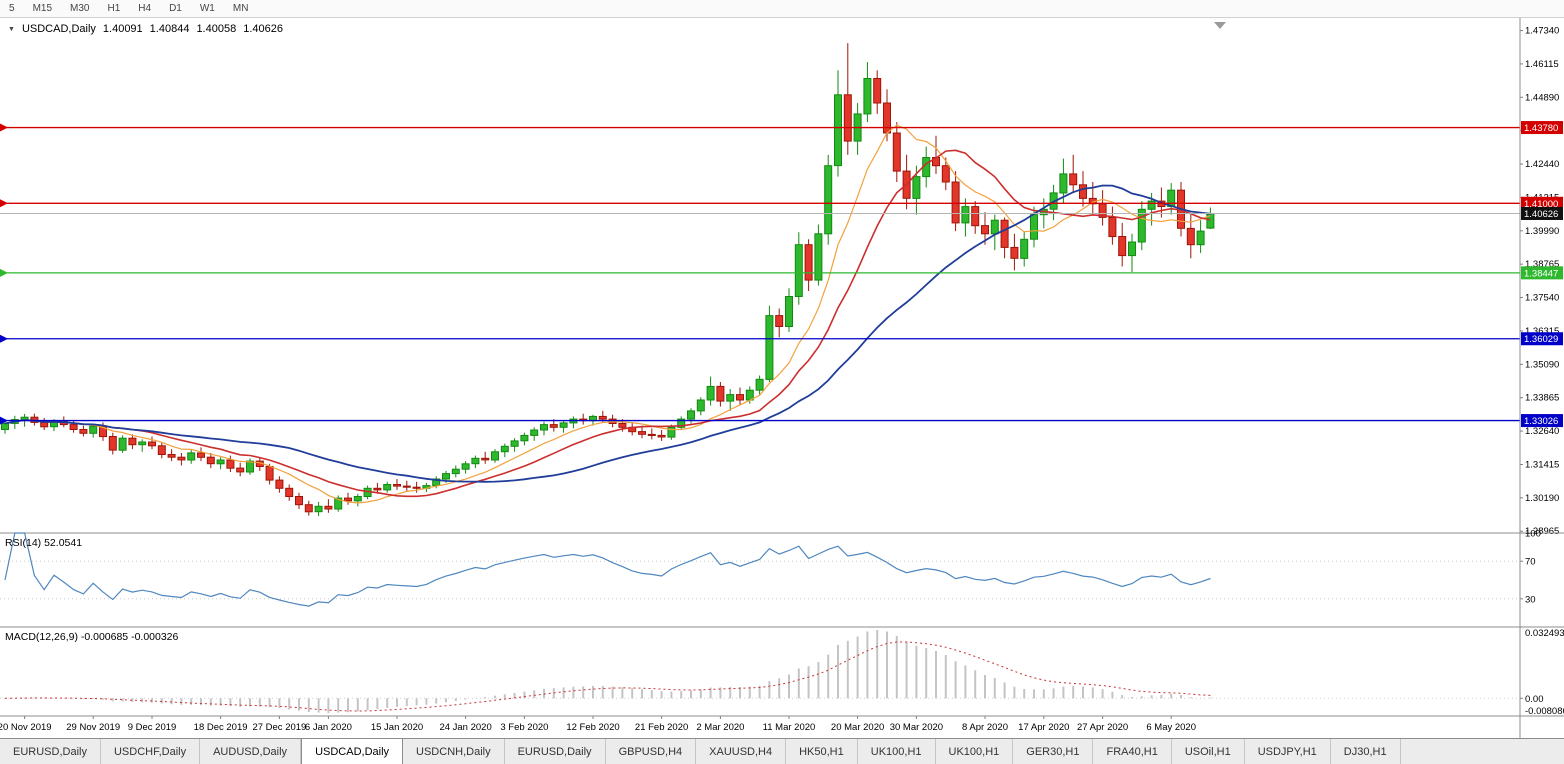  Describe the element at coordinates (454, 751) in the screenshot. I see `chart-tab-4-usdcnh-daily: USDCNH,Daily` at that location.